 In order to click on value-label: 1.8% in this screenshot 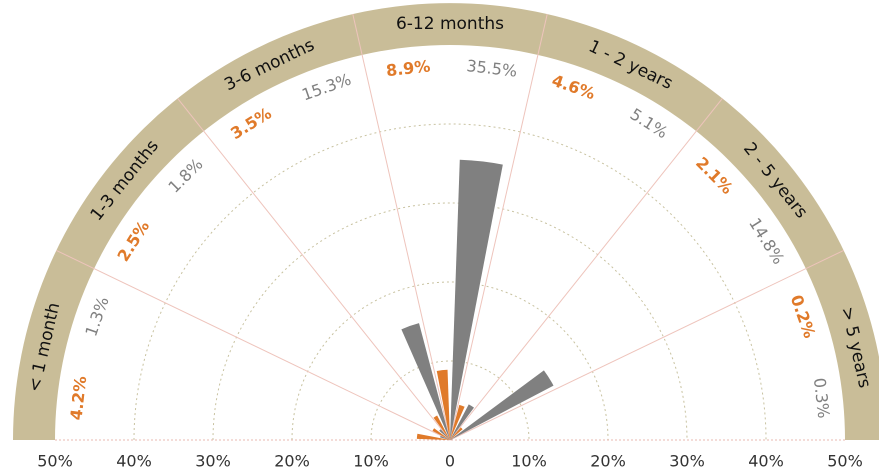, I will do `click(185, 175)`.